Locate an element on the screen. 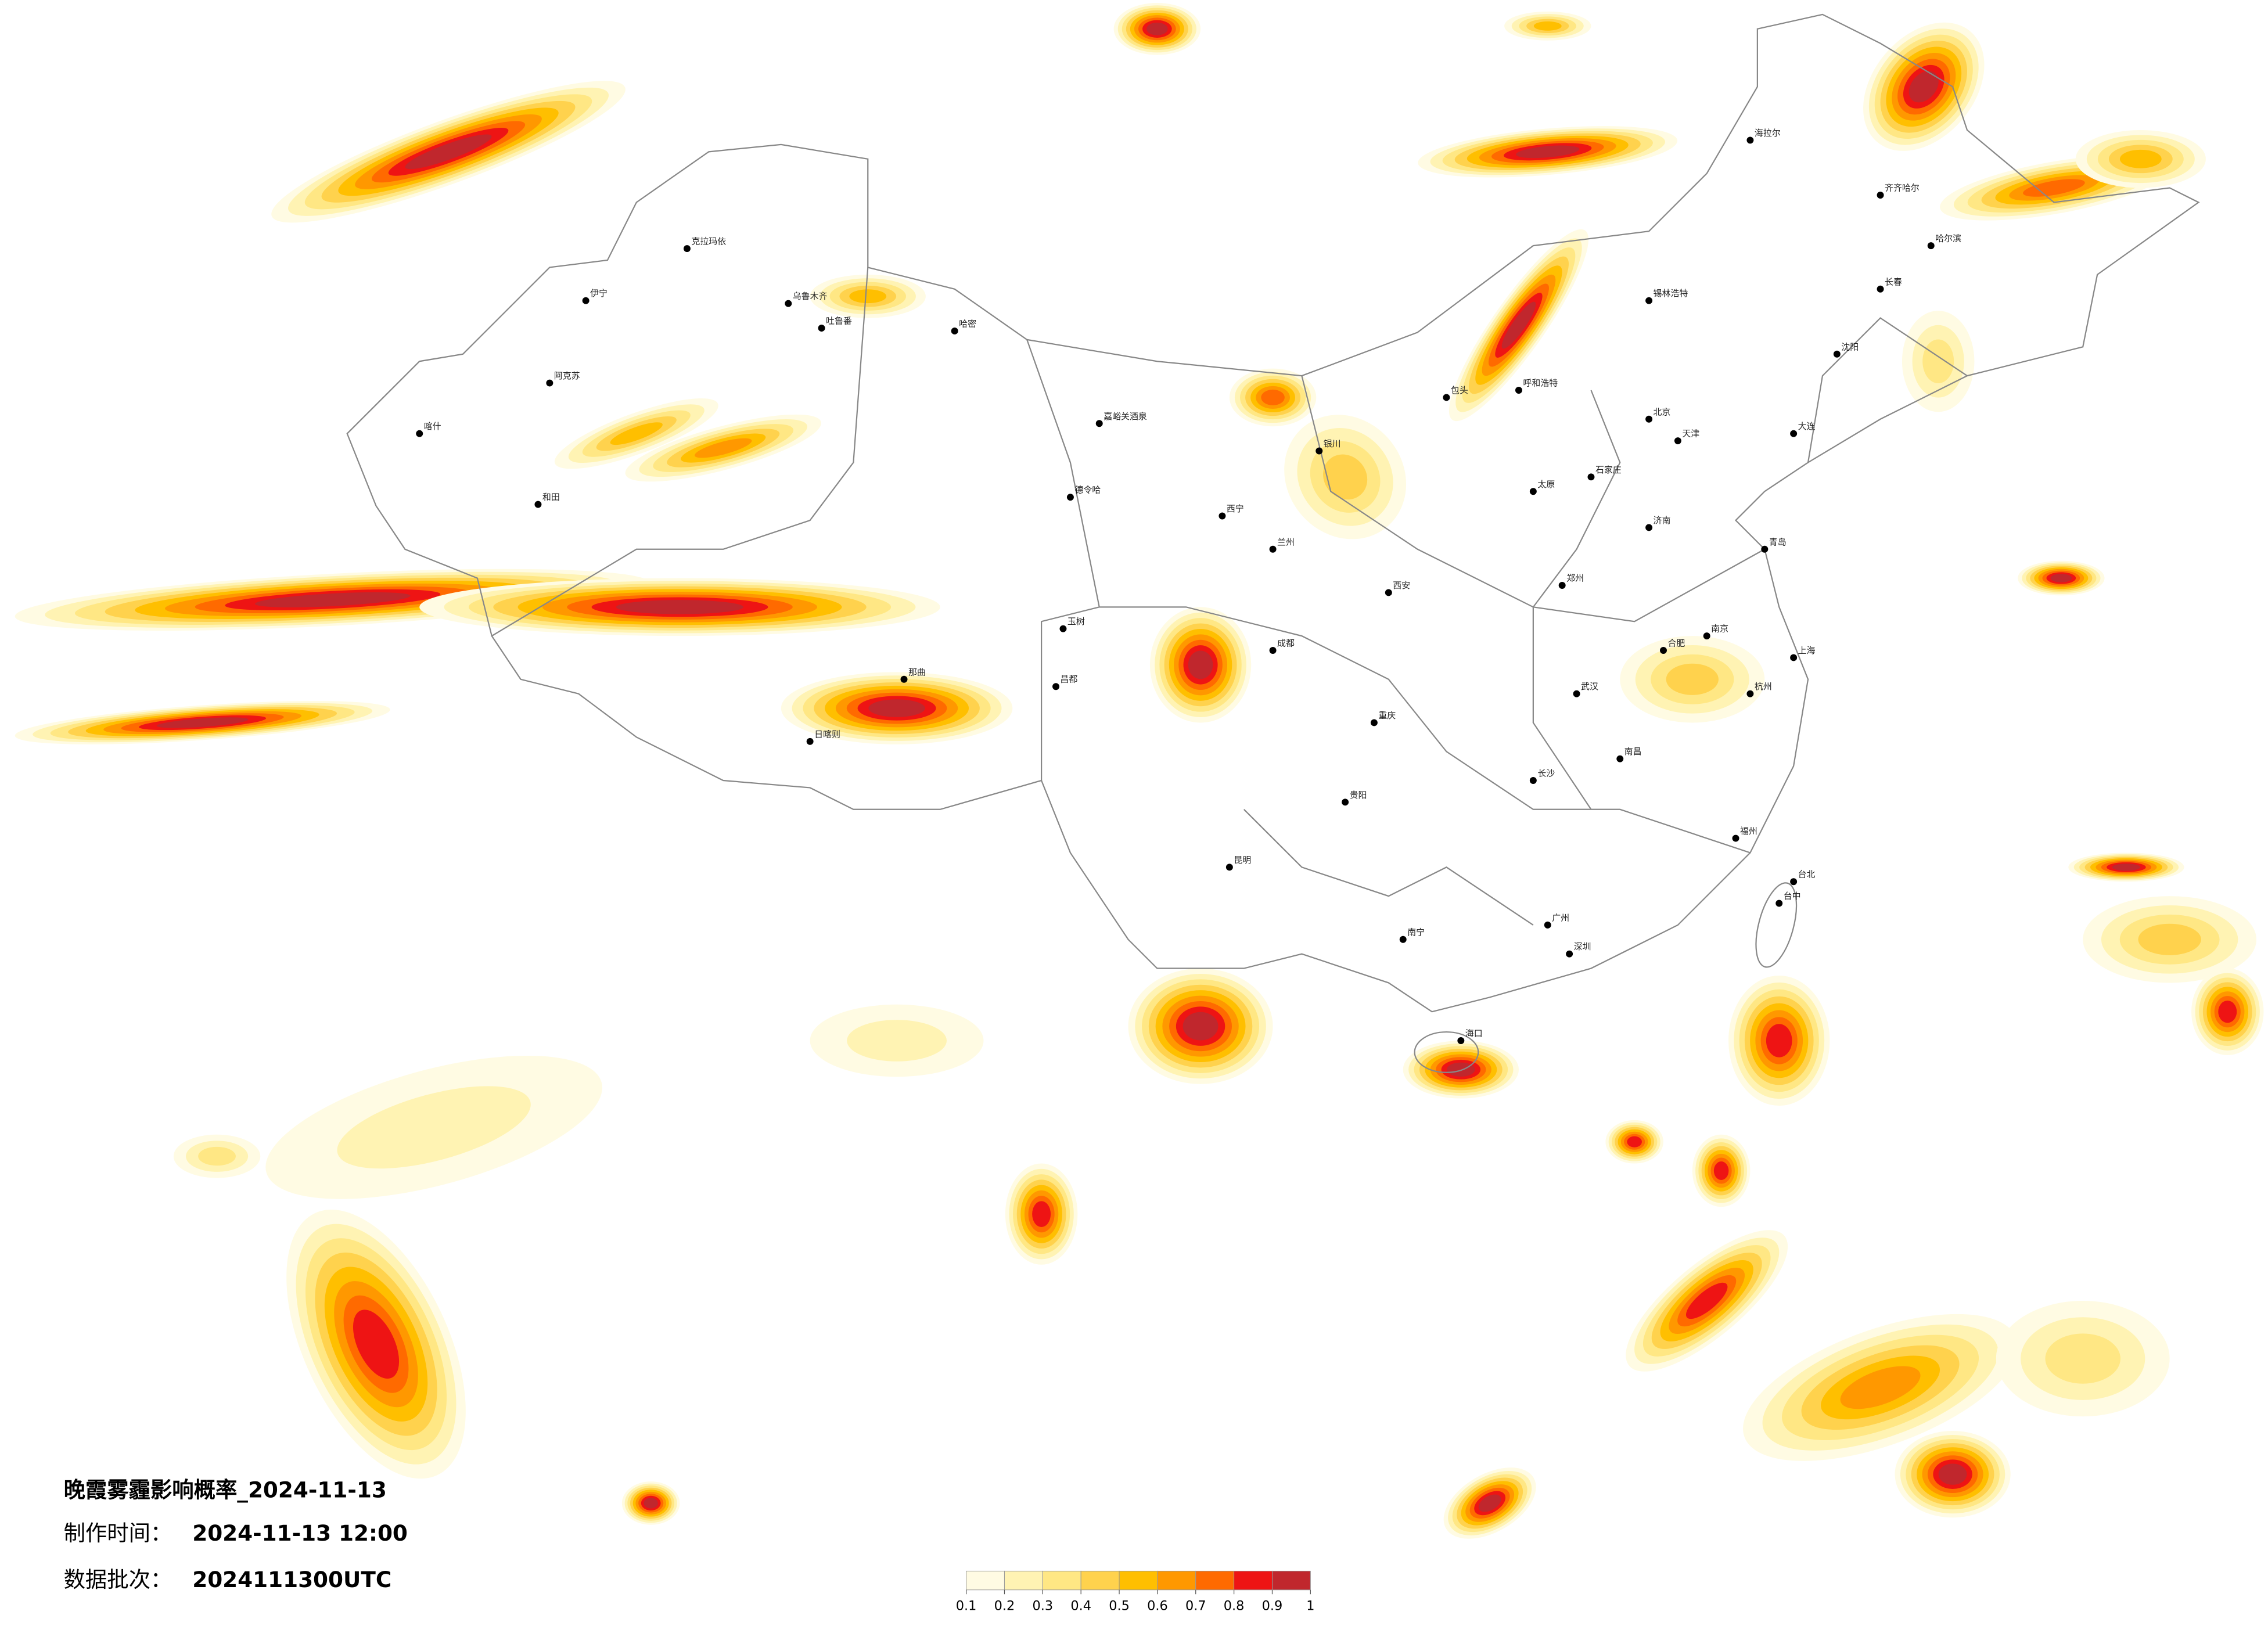 The image size is (2268, 1626). city-label: 呼和浩特 is located at coordinates (1540, 383).